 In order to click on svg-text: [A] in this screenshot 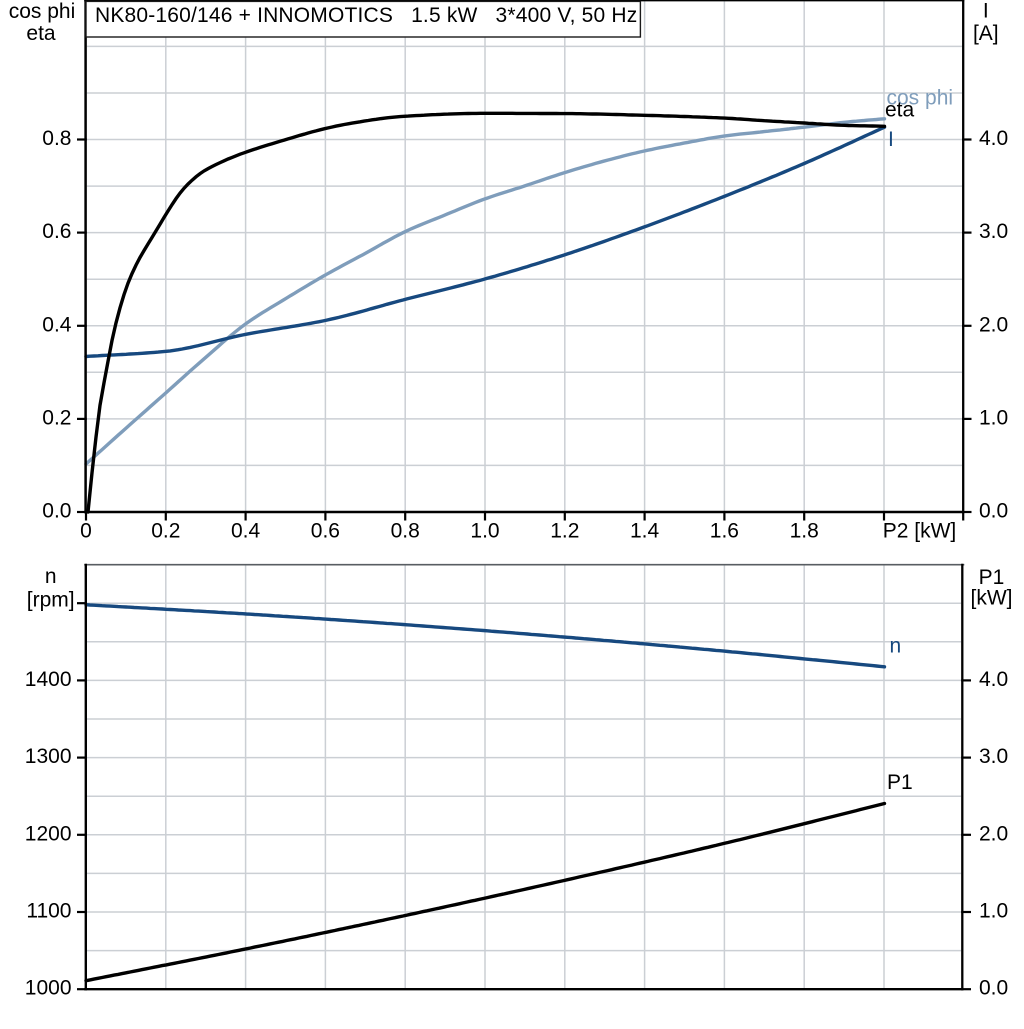, I will do `click(986, 33)`.